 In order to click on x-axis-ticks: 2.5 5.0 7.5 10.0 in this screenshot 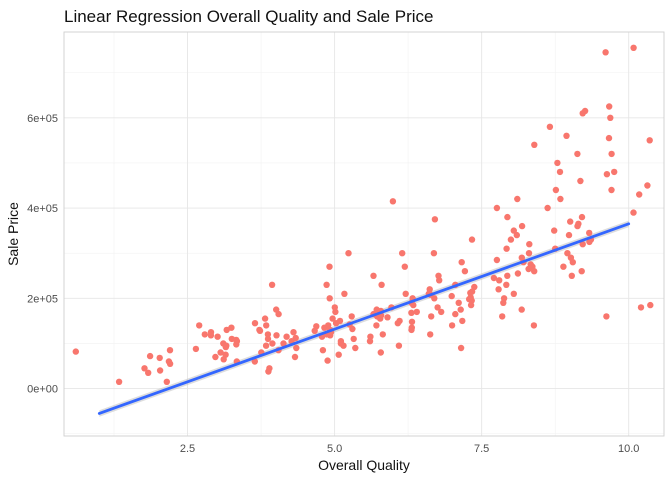, I will do `click(410, 449)`.